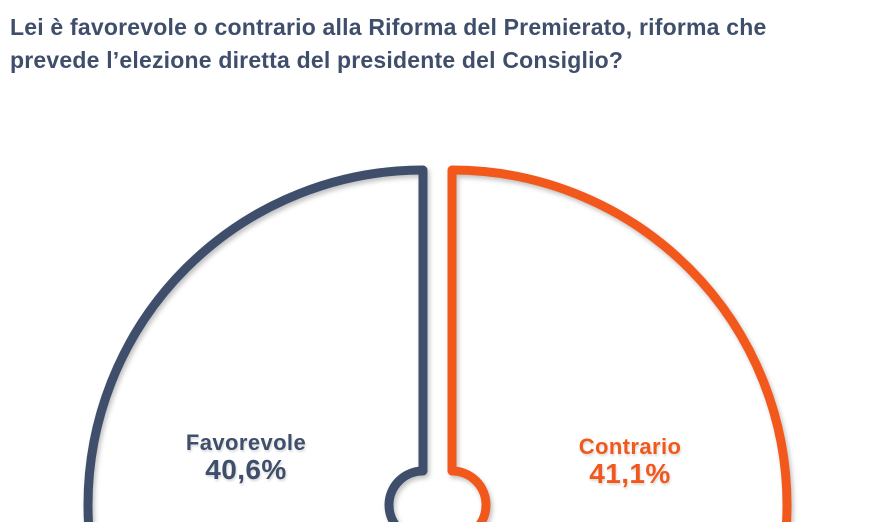 This screenshot has width=877, height=522. I want to click on data-label-favorevole: Favorevole 40,6%, so click(246, 458).